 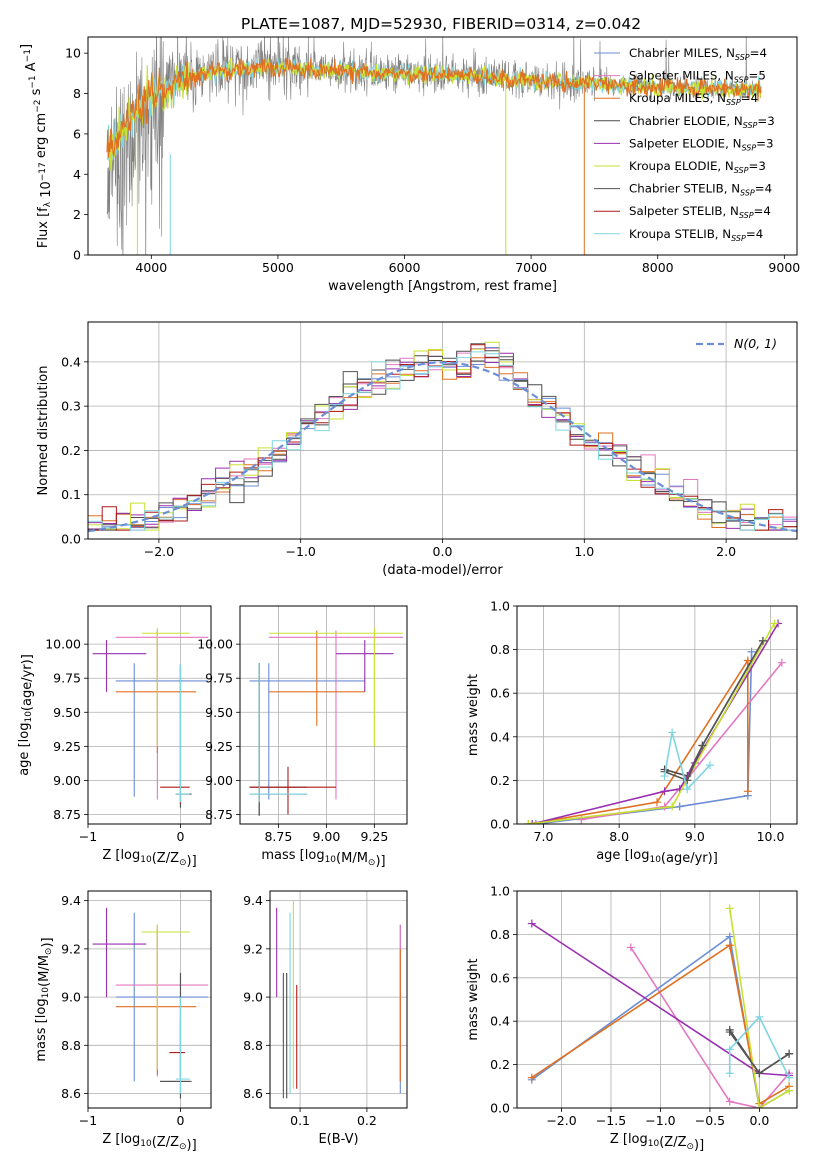 I want to click on y-tick-label: 6, so click(x=77, y=133).